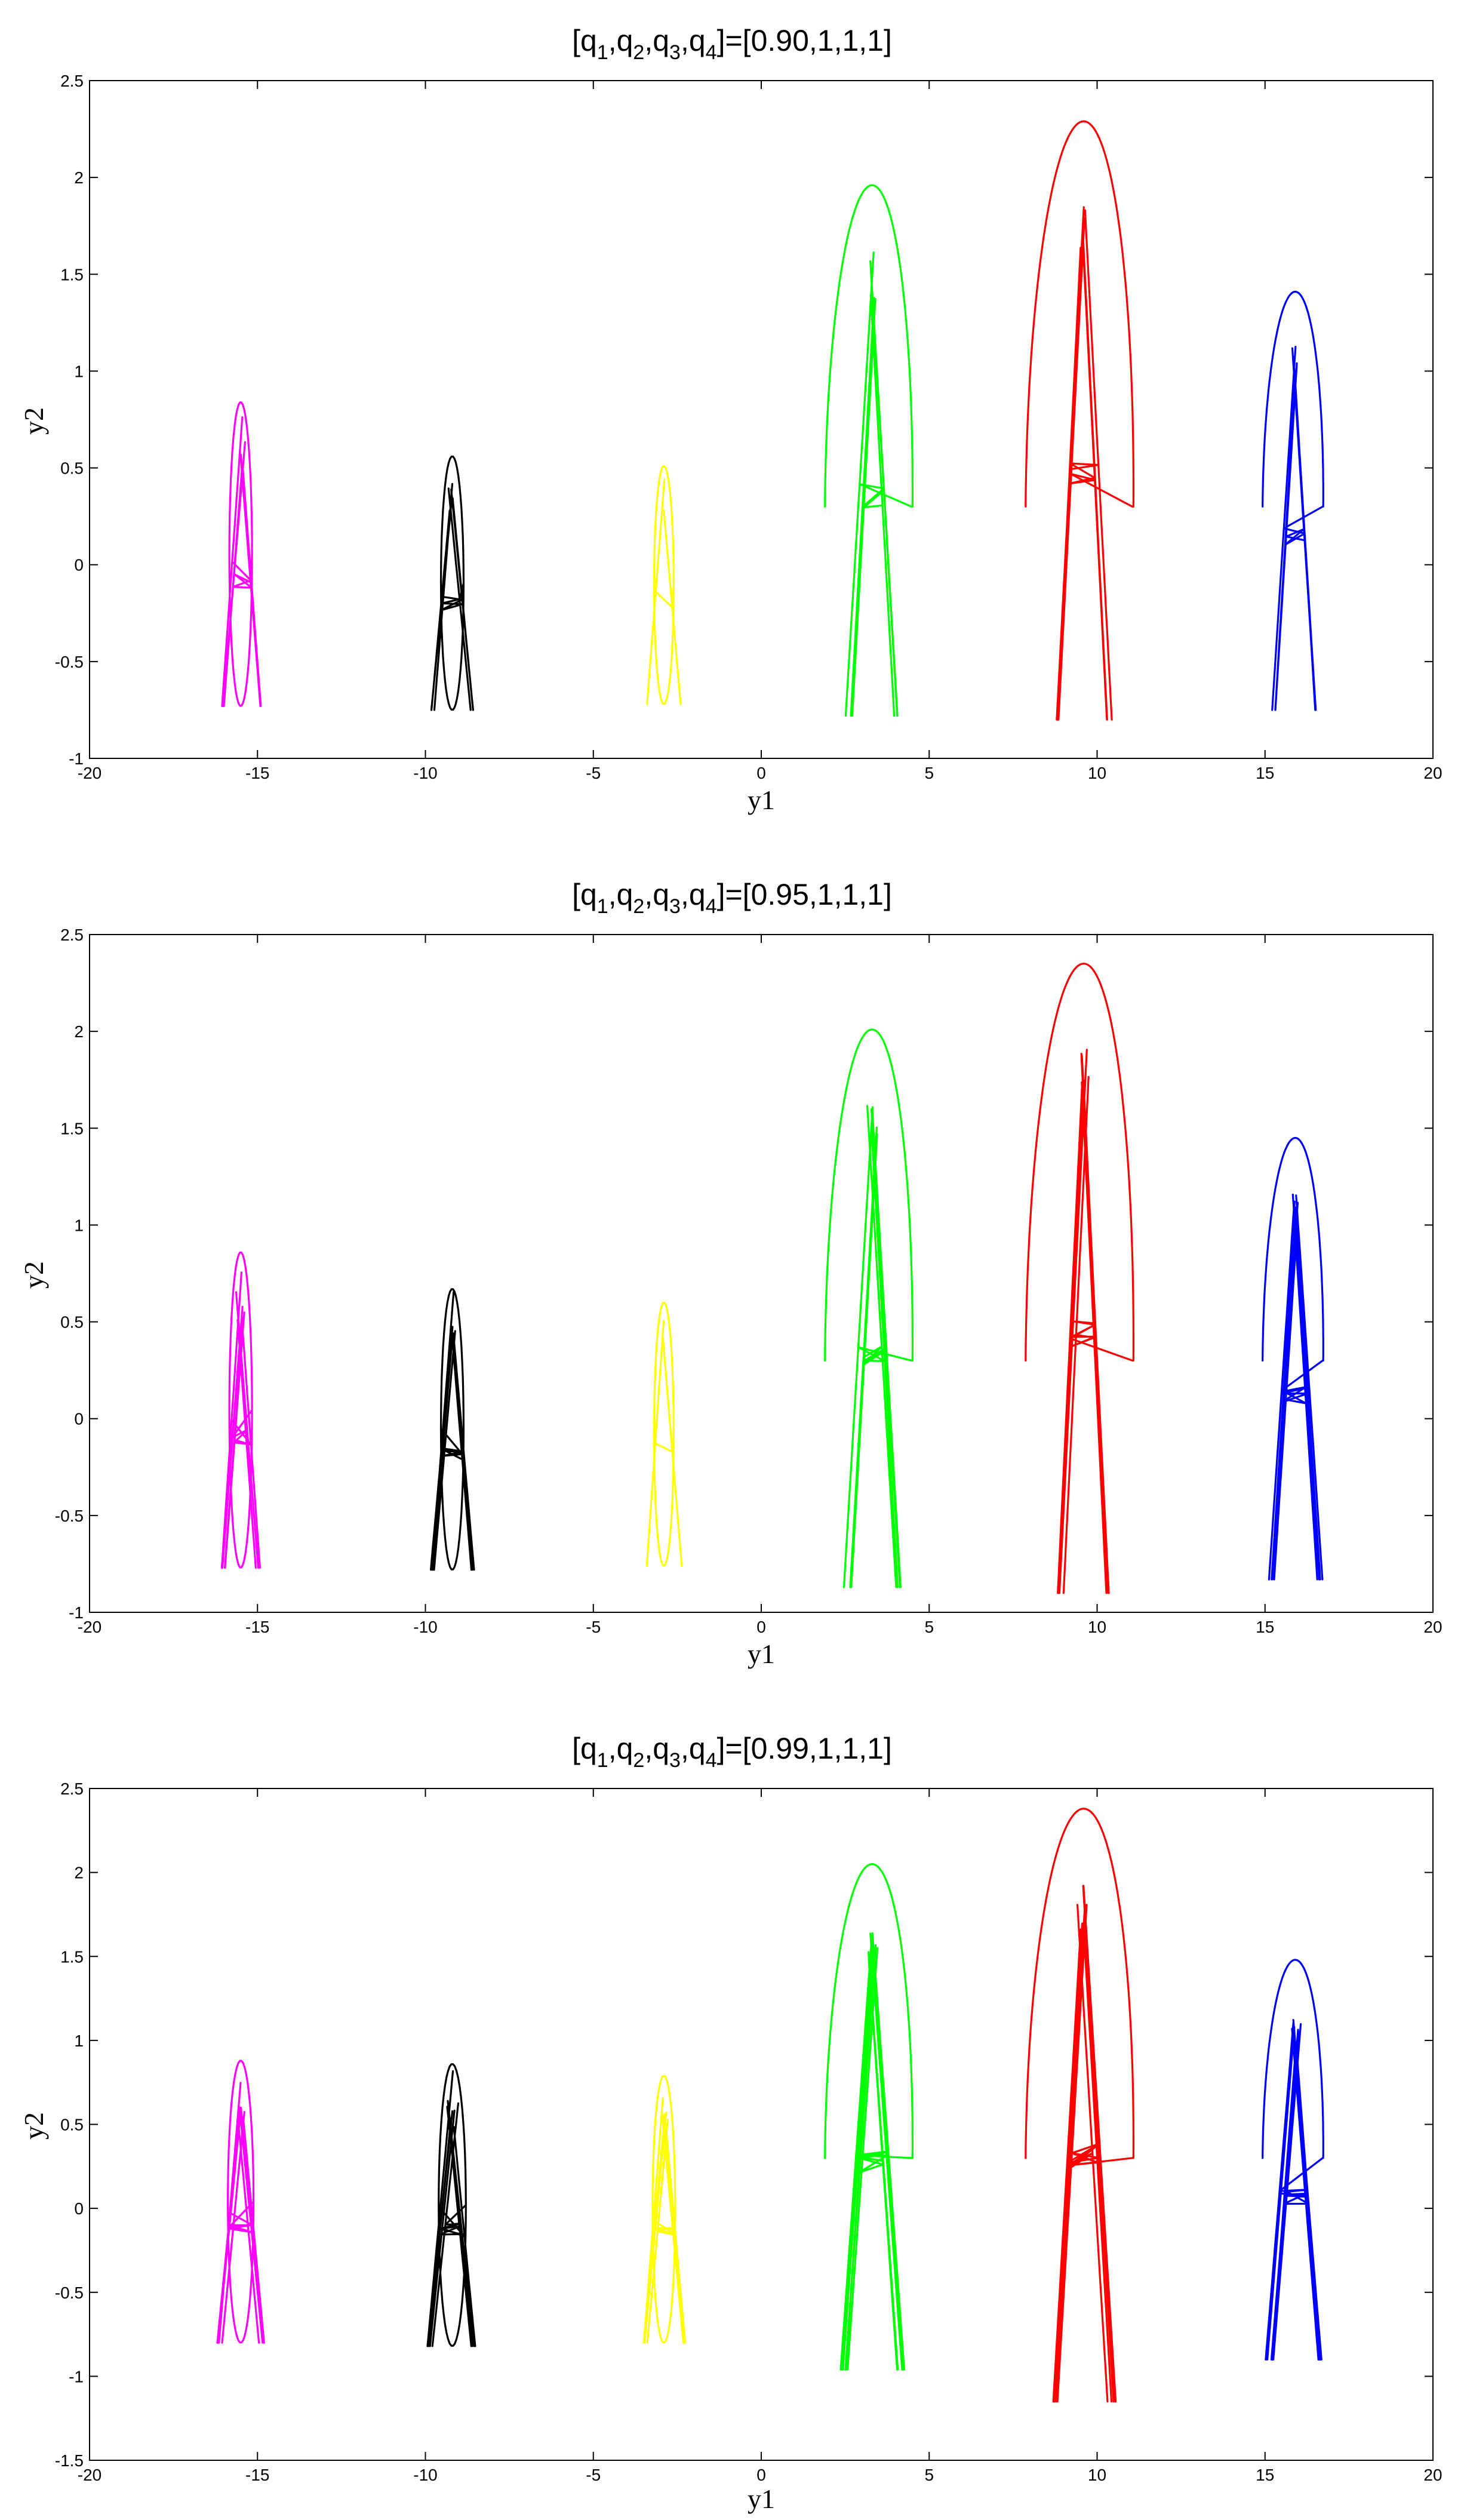  Describe the element at coordinates (761, 1654) in the screenshot. I see `panel-2-x-axis-label: y1` at that location.